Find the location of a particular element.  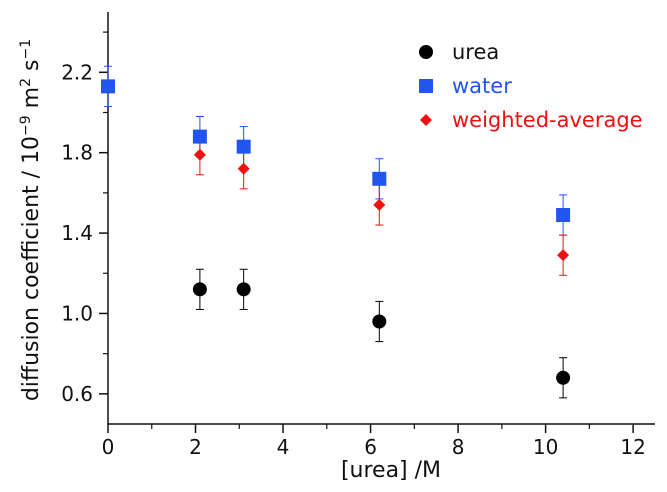

legend-marker-water is located at coordinates (426, 86).